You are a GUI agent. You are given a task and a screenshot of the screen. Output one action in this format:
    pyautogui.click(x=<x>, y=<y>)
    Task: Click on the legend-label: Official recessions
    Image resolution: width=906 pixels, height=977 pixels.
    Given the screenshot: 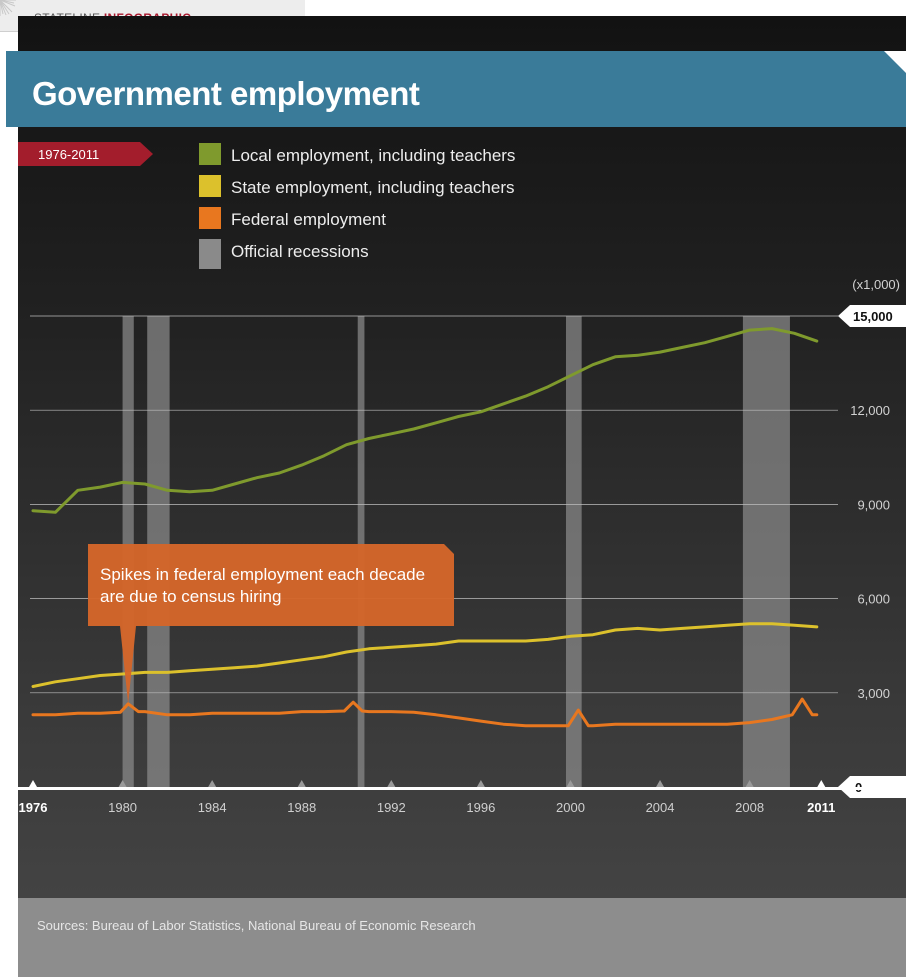 What is the action you would take?
    pyautogui.click(x=300, y=251)
    